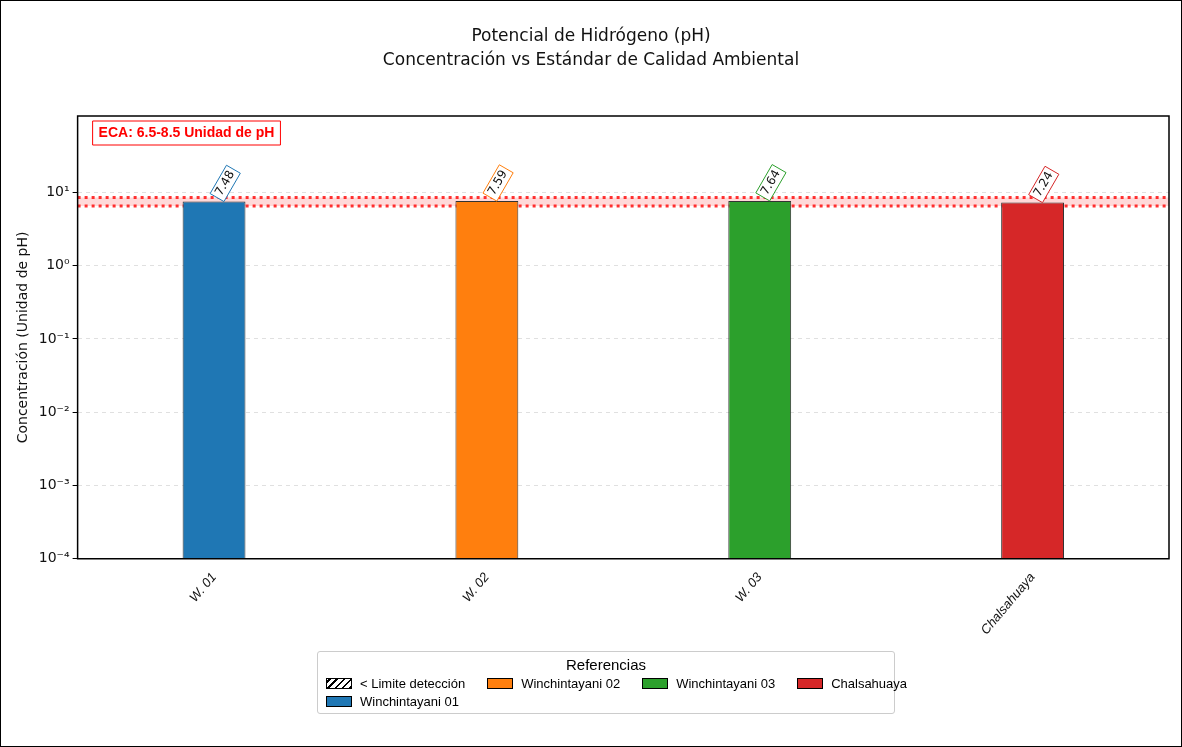 The image size is (1182, 747). Describe the element at coordinates (869, 683) in the screenshot. I see `legend-label: Chalsahuaya` at that location.